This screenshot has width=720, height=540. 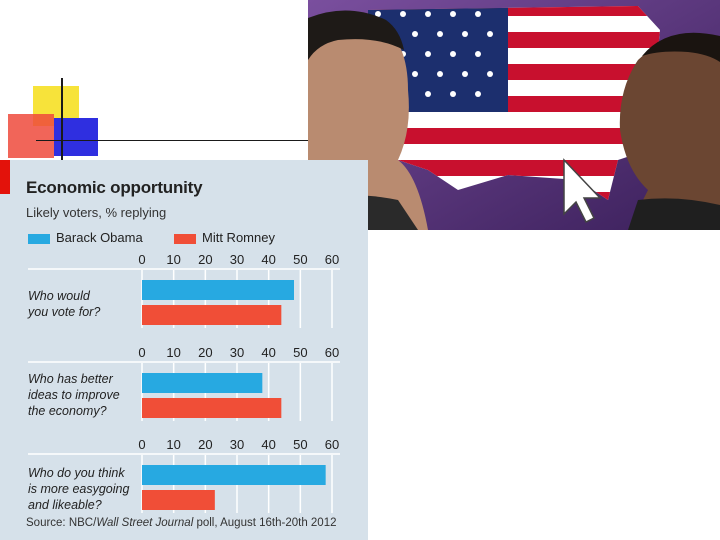 What do you see at coordinates (142, 259) in the screenshot?
I see `tick-label-1-0: 0` at bounding box center [142, 259].